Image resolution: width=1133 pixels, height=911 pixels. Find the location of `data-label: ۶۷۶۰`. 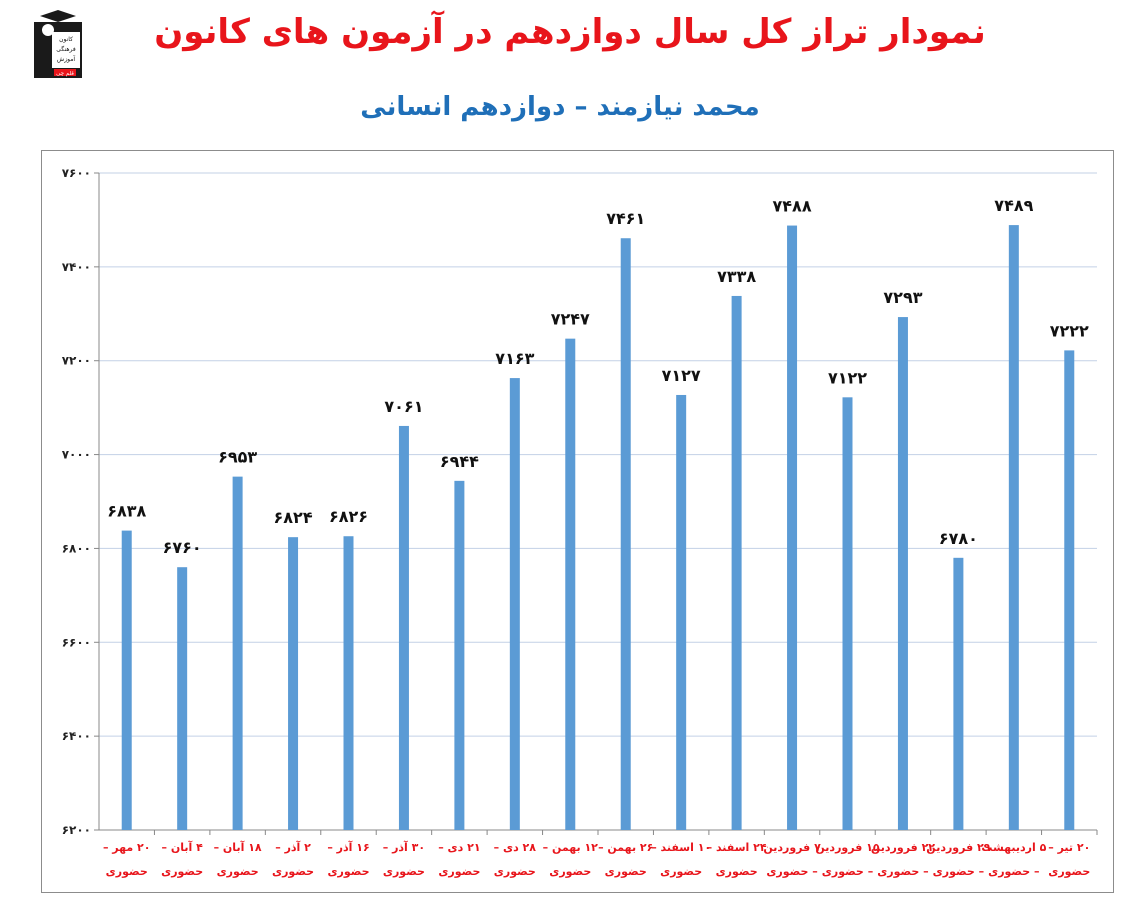

data-label: ۶۷۶۰ is located at coordinates (182, 547).